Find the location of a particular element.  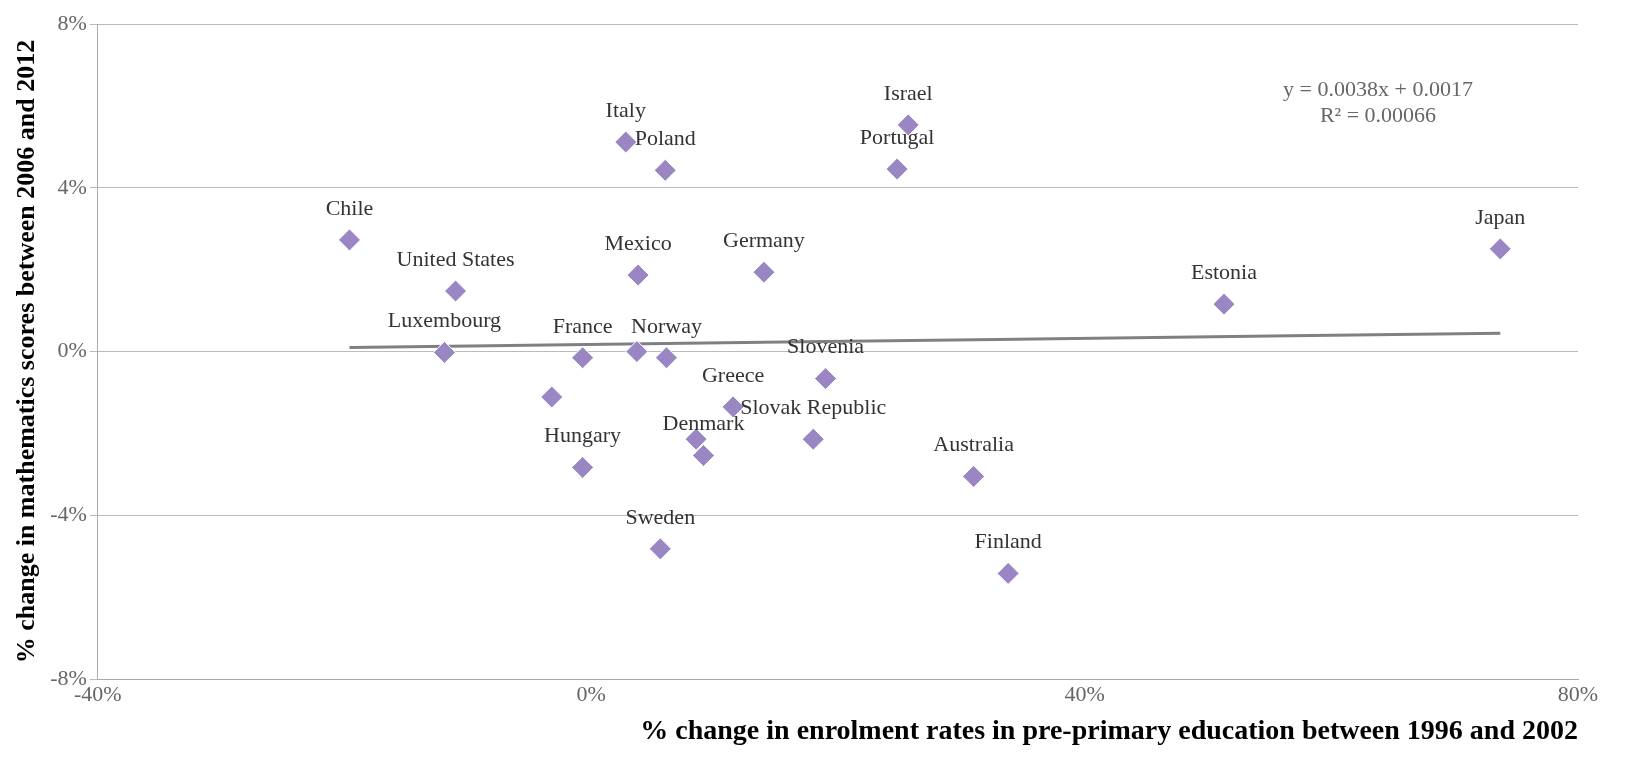

annotation: Poland is located at coordinates (665, 138).